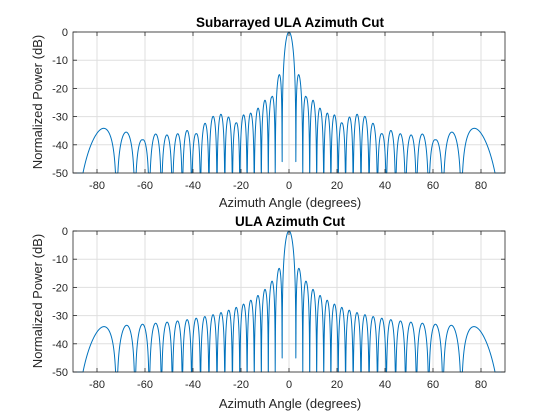 The height and width of the screenshot is (420, 560). I want to click on plot-title: ULA Azimuth Cut, so click(290, 221).